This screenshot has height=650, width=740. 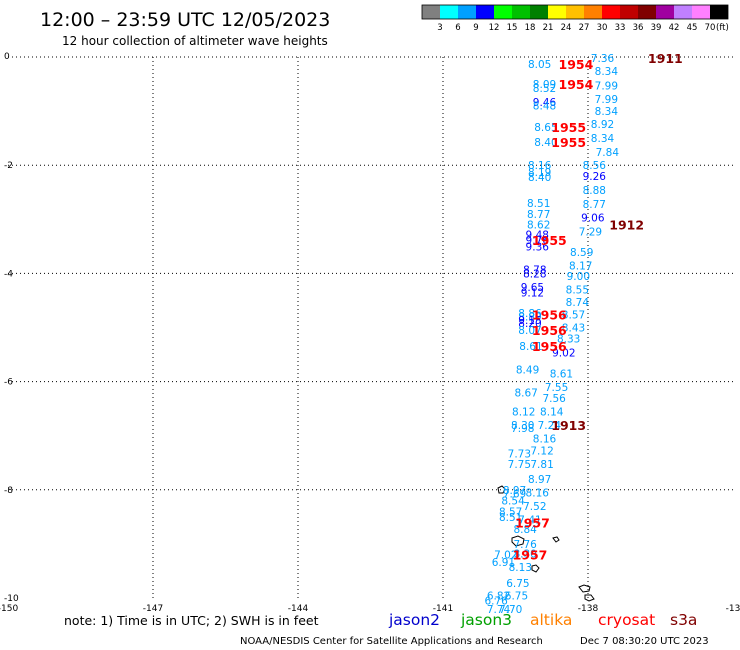 I want to click on swh-label: 9.36, so click(x=538, y=247).